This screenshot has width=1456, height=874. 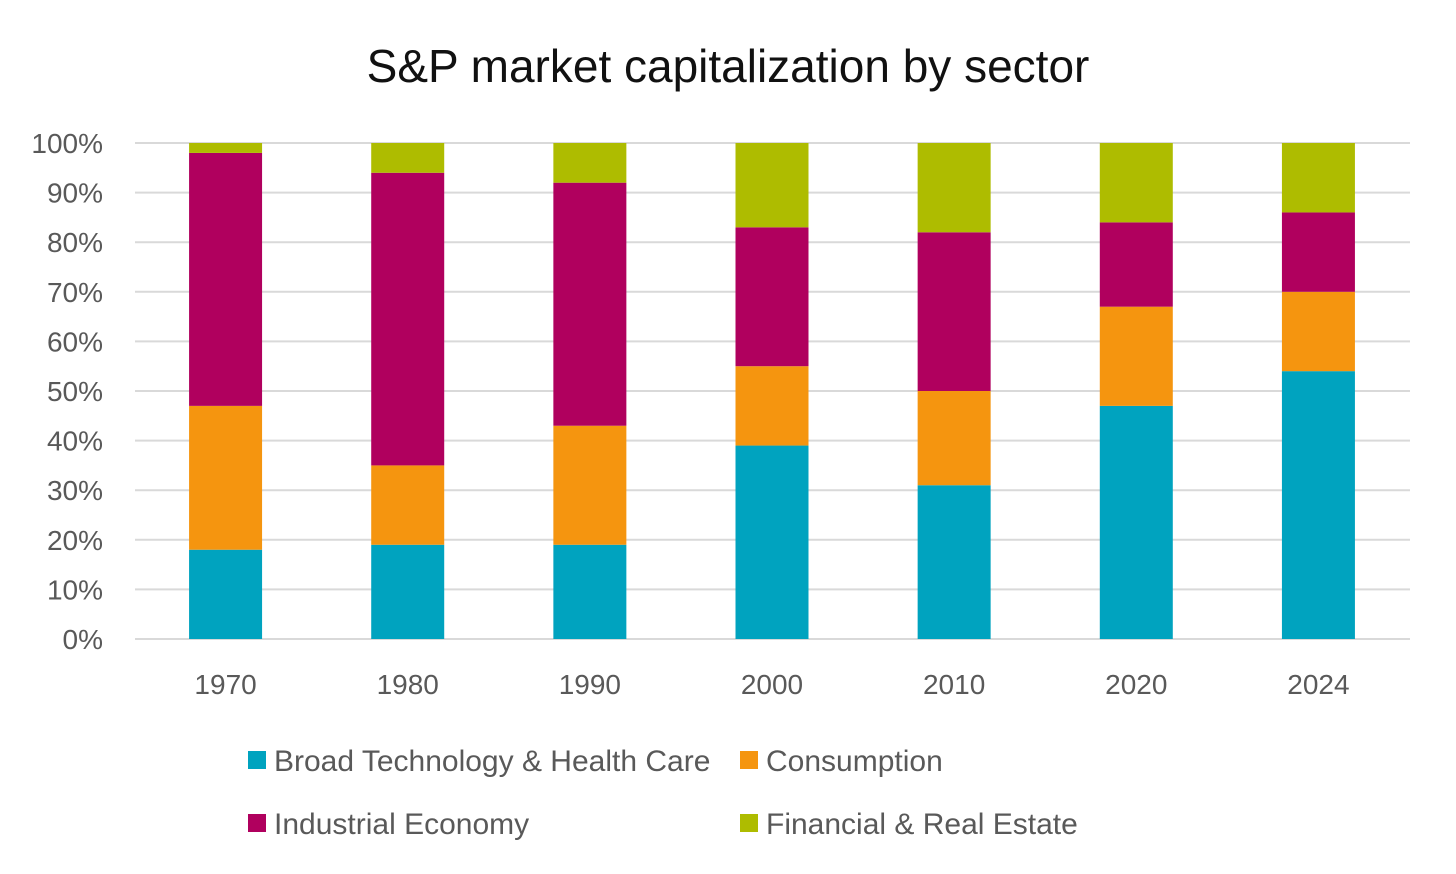 I want to click on legend-label: Broad Technology & Health Care, so click(x=492, y=761).